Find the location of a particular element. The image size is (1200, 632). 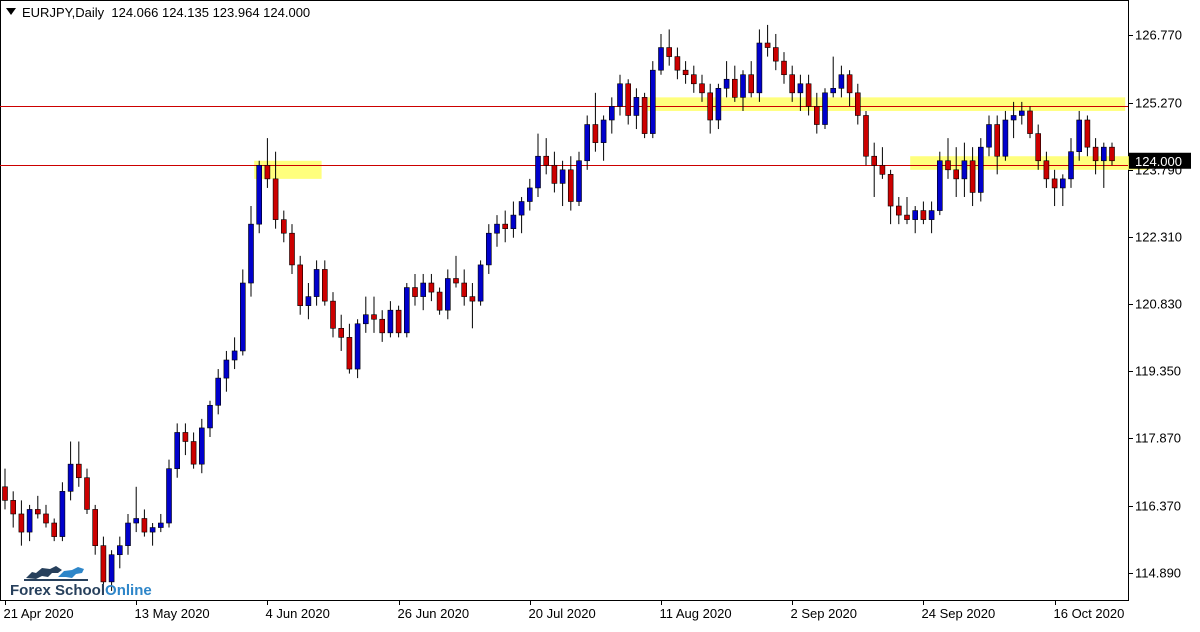

x-tick-label: 2 Sep 2020 is located at coordinates (824, 613).